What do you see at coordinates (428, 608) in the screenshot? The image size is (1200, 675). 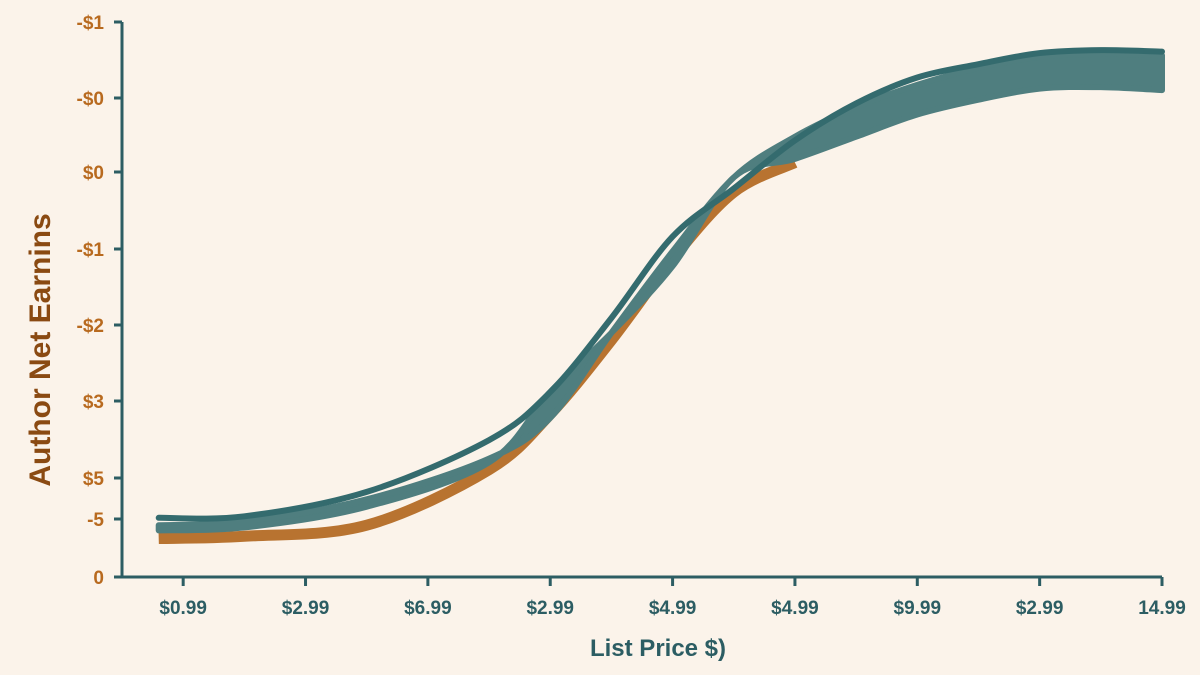 I see `x-tick-label: $6.99` at bounding box center [428, 608].